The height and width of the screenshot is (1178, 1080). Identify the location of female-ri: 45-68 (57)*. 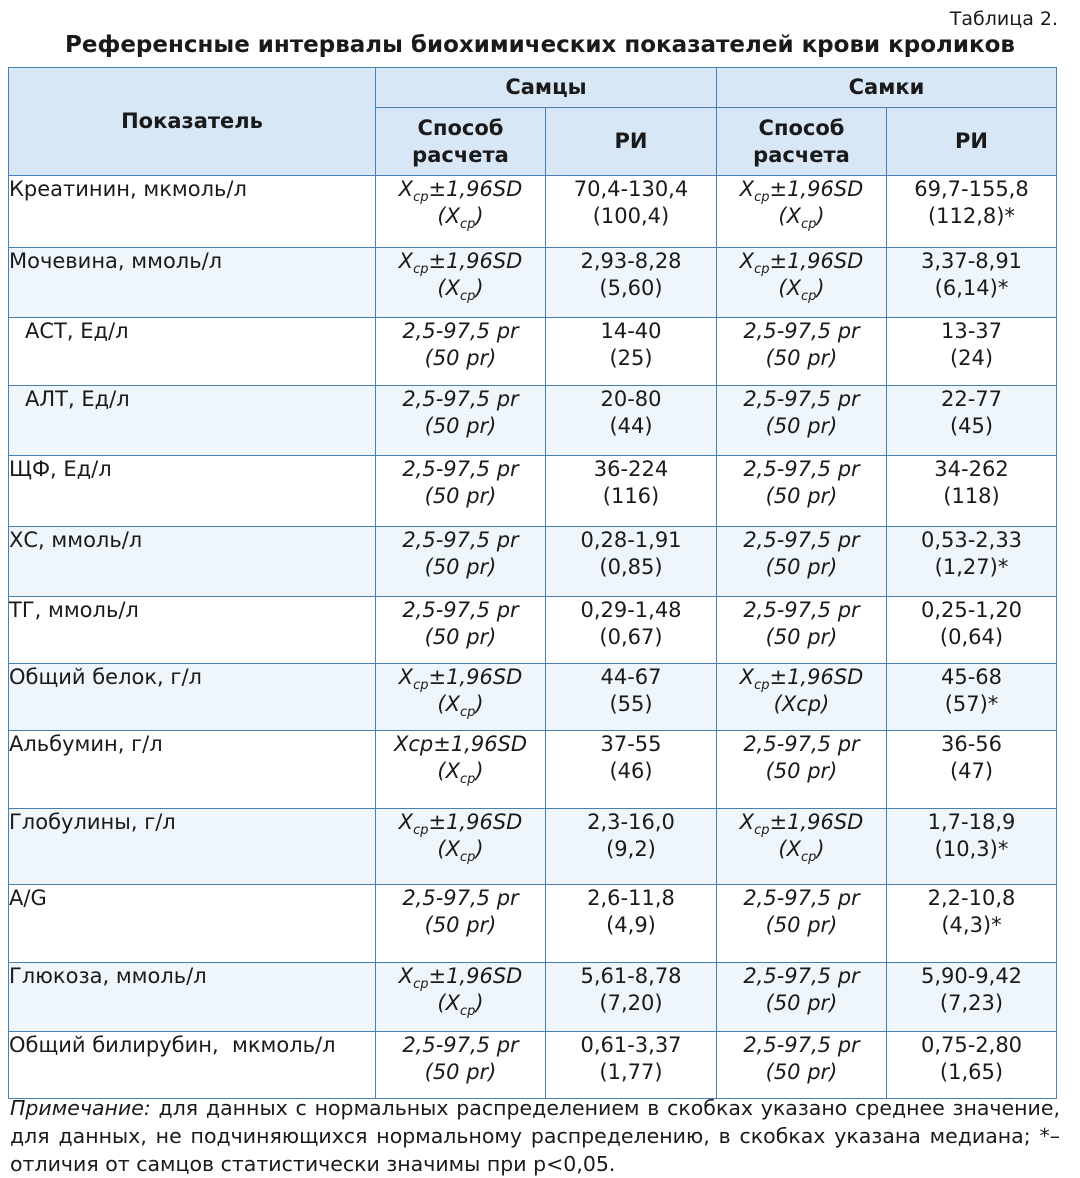
(971, 697).